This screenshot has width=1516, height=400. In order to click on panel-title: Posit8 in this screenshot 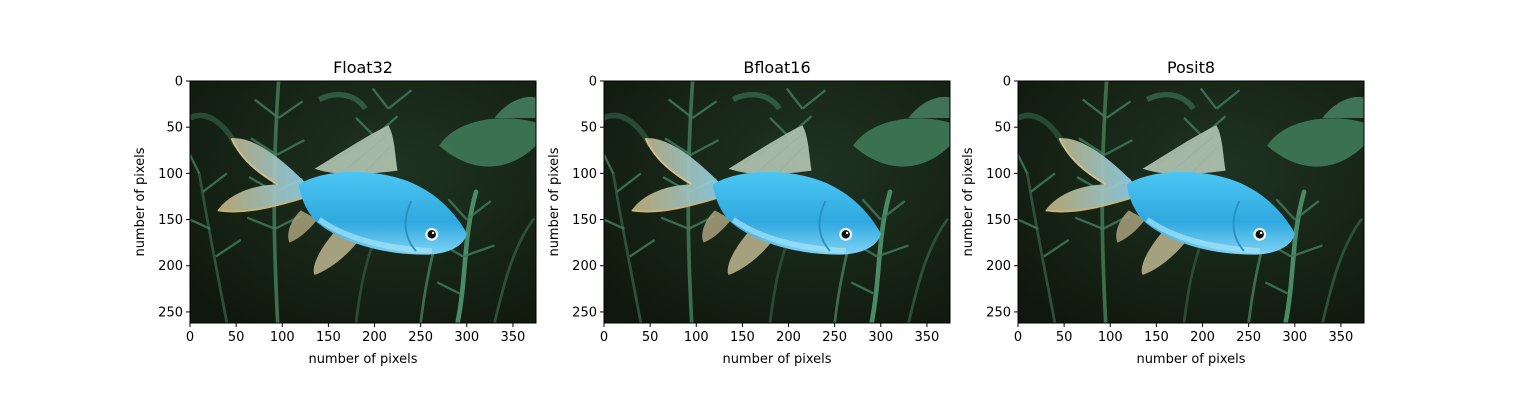, I will do `click(1191, 67)`.